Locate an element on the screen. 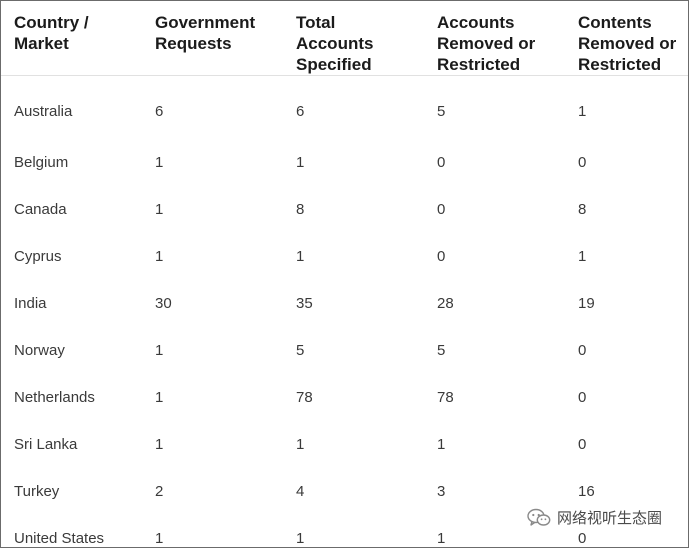 This screenshot has width=689, height=548. cell-total-accounts-specified: 4 is located at coordinates (300, 491).